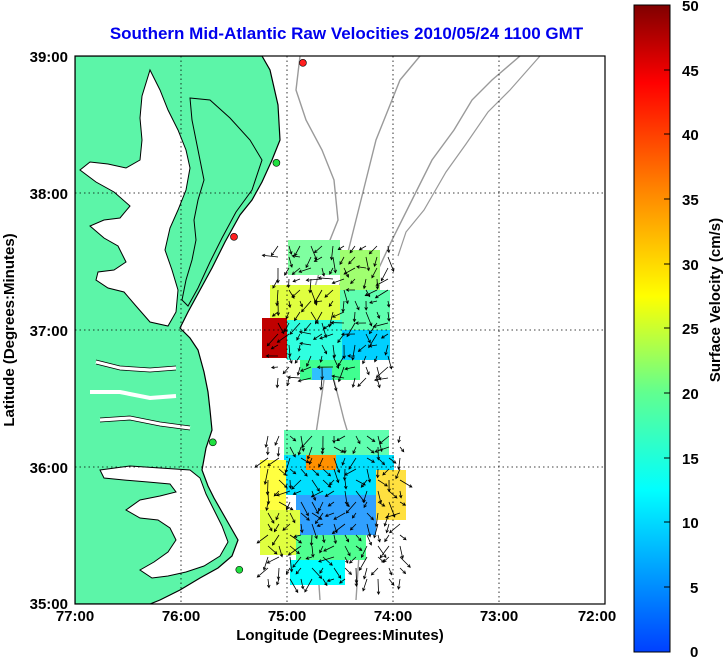 This screenshot has width=724, height=659. I want to click on colorbar-tick-label: 5, so click(694, 588).